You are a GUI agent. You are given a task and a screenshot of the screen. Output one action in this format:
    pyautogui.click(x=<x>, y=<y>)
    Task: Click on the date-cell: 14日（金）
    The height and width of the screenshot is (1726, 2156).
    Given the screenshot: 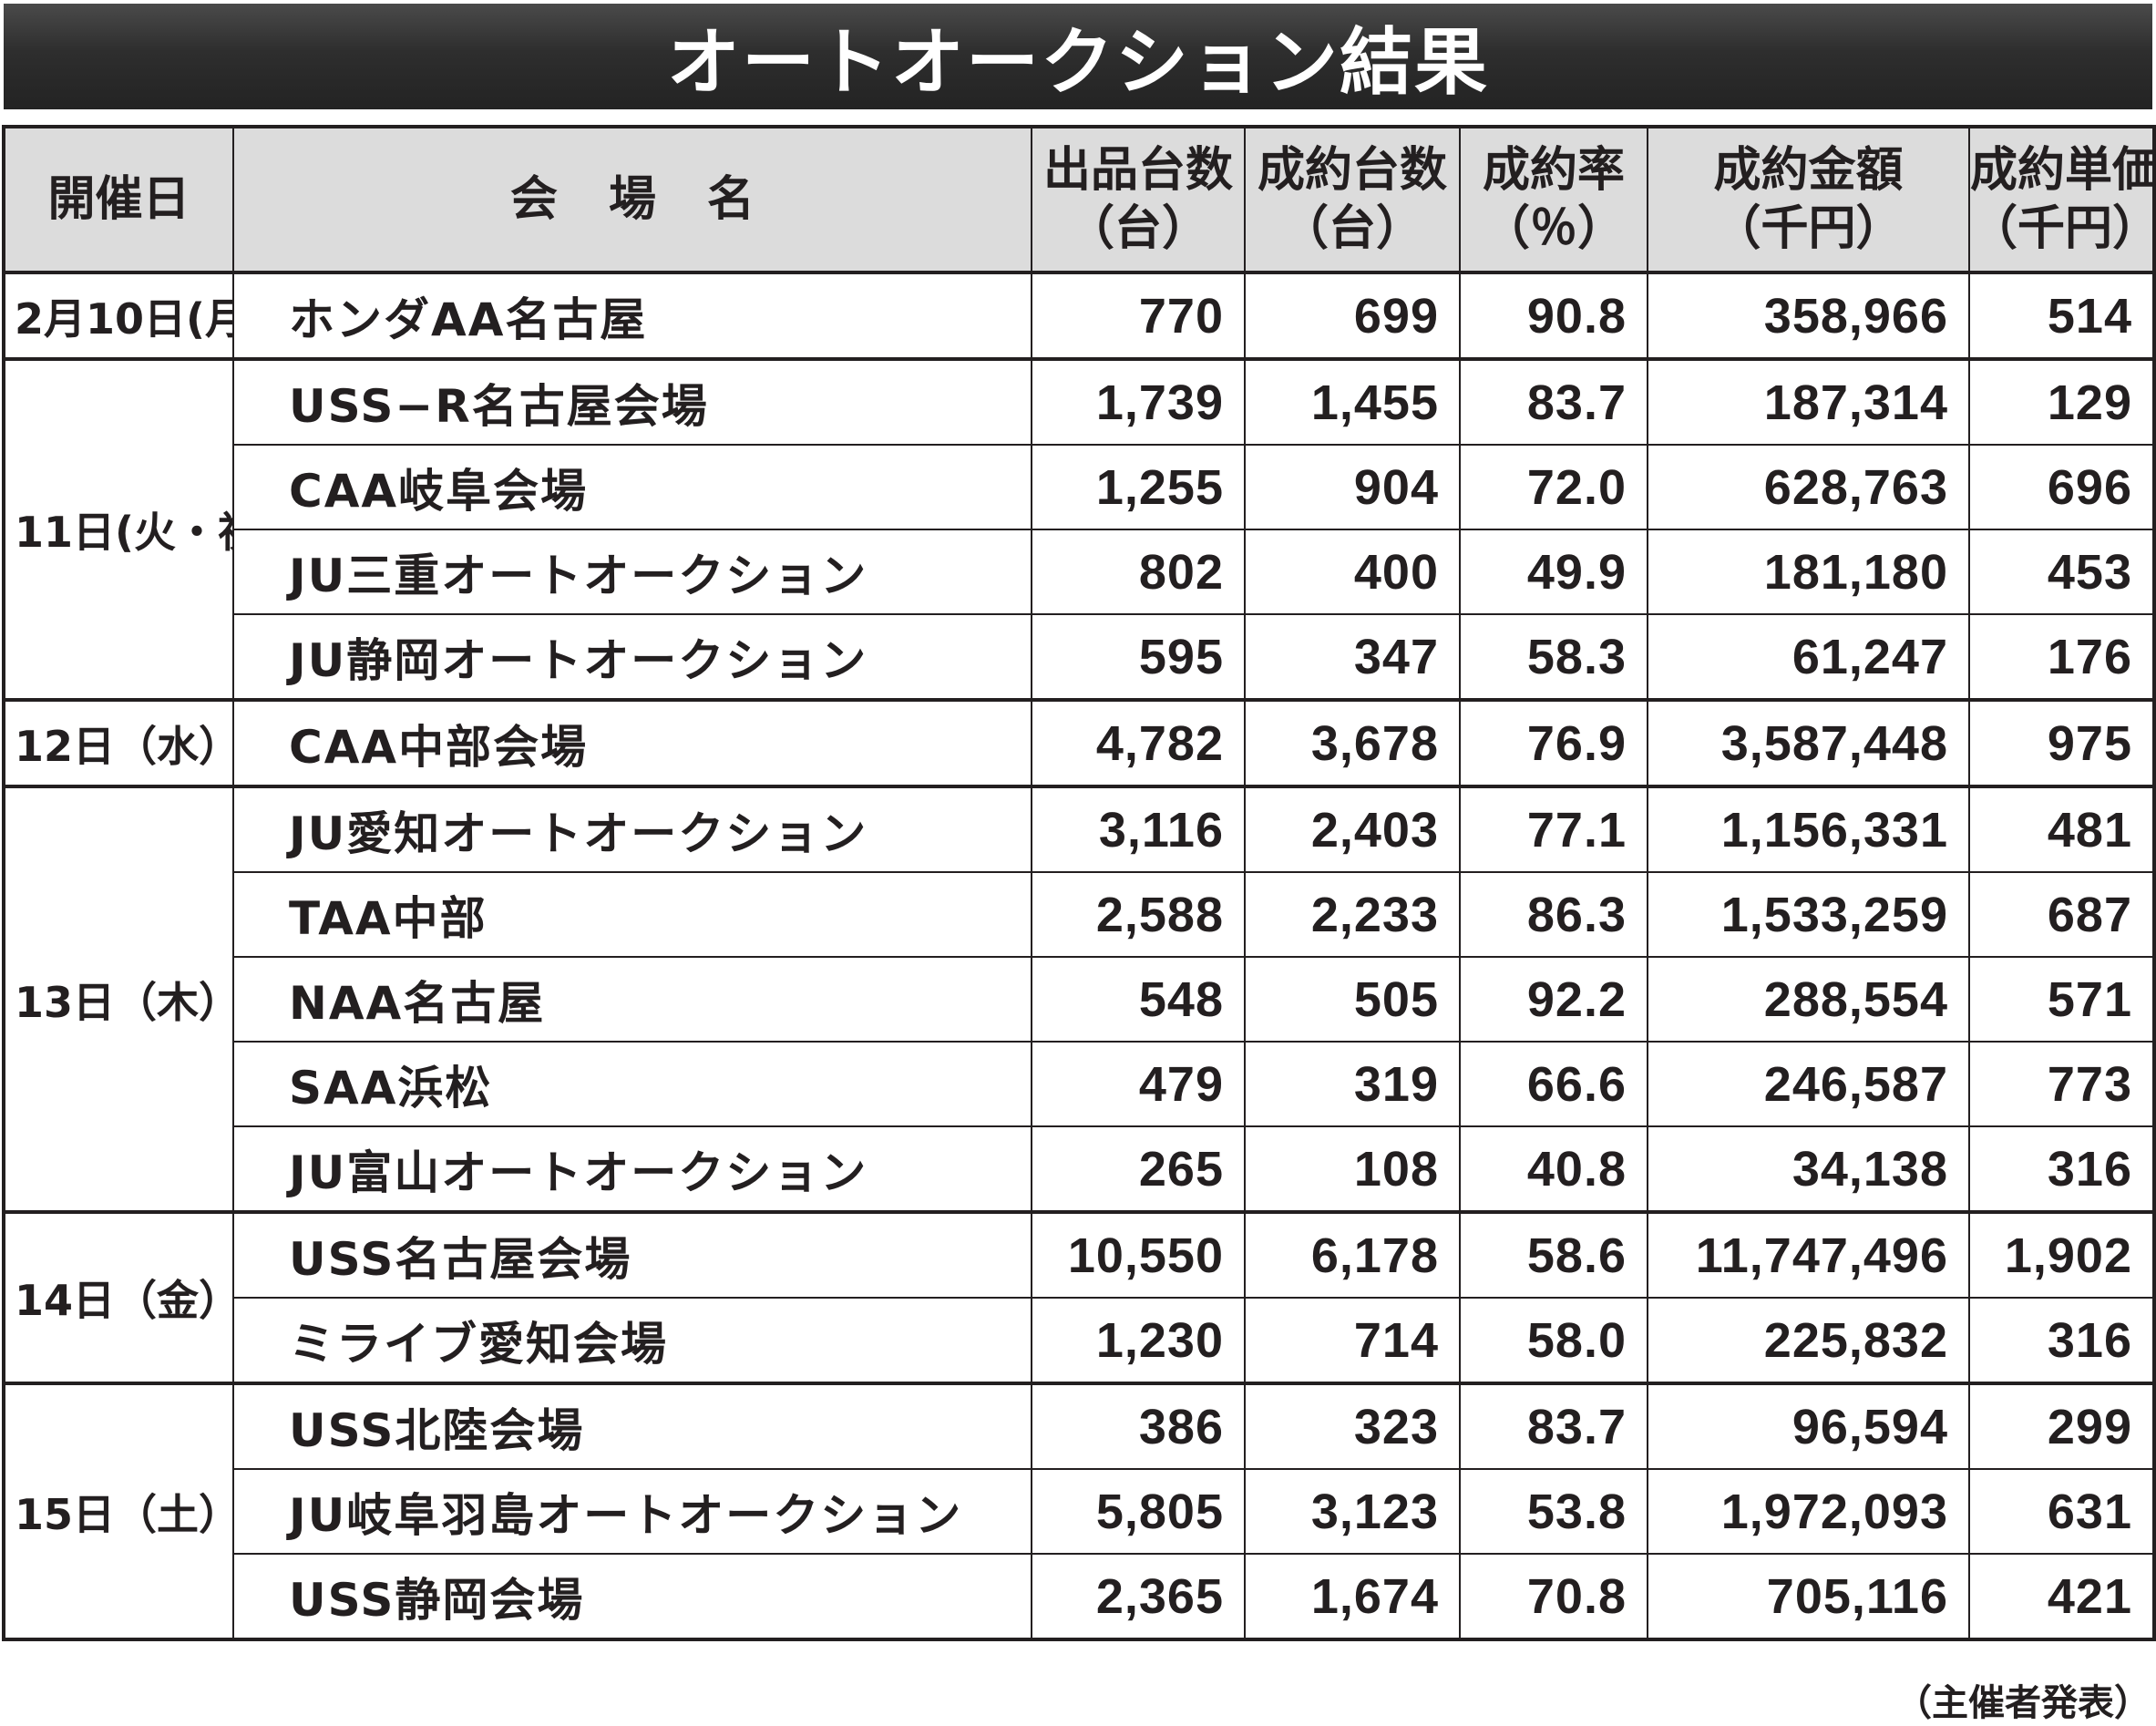 What is the action you would take?
    pyautogui.click(x=118, y=1297)
    